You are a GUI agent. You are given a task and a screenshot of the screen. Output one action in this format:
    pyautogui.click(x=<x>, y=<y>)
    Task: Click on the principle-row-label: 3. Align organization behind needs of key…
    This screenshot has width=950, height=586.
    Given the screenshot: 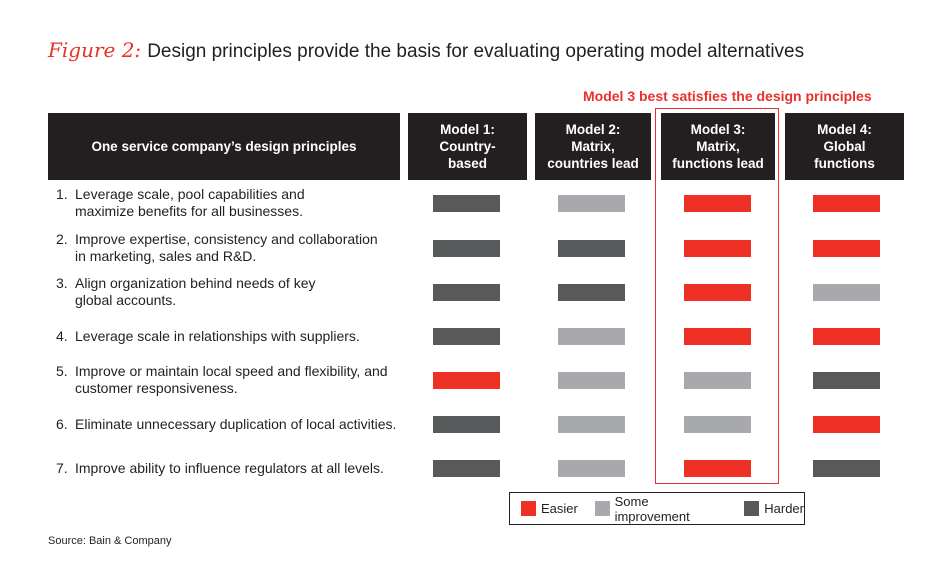 What is the action you would take?
    pyautogui.click(x=236, y=292)
    